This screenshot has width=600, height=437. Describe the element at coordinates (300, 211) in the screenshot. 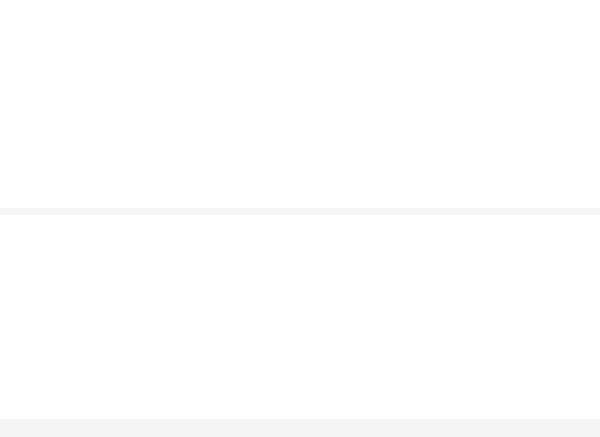

I see `page-divider-band` at that location.